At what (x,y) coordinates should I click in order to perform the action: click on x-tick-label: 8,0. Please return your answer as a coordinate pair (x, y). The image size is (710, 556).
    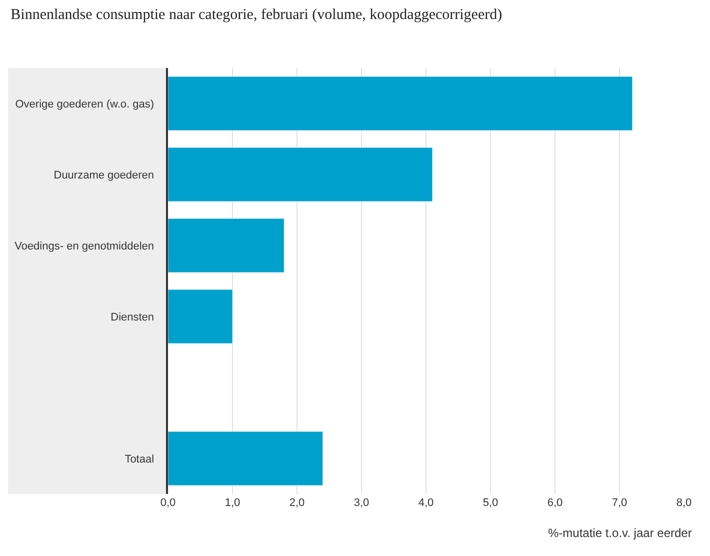
    Looking at the image, I should click on (684, 503).